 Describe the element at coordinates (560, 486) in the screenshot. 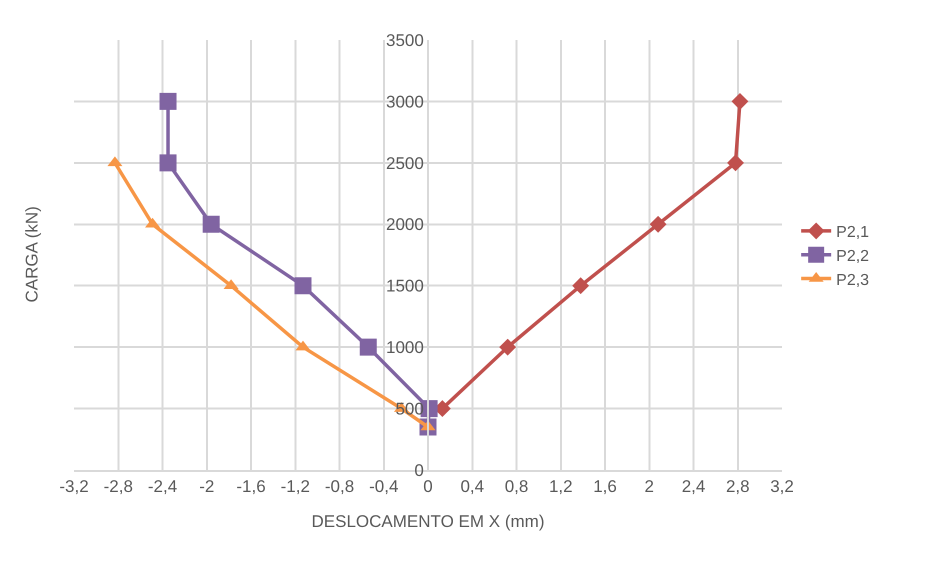

I see `x-tick-label: 1,2` at that location.